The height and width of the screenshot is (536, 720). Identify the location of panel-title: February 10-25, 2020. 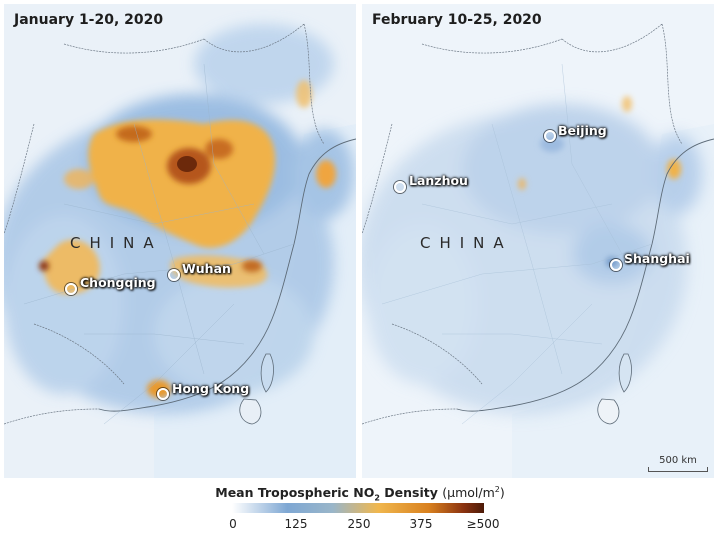
(457, 20).